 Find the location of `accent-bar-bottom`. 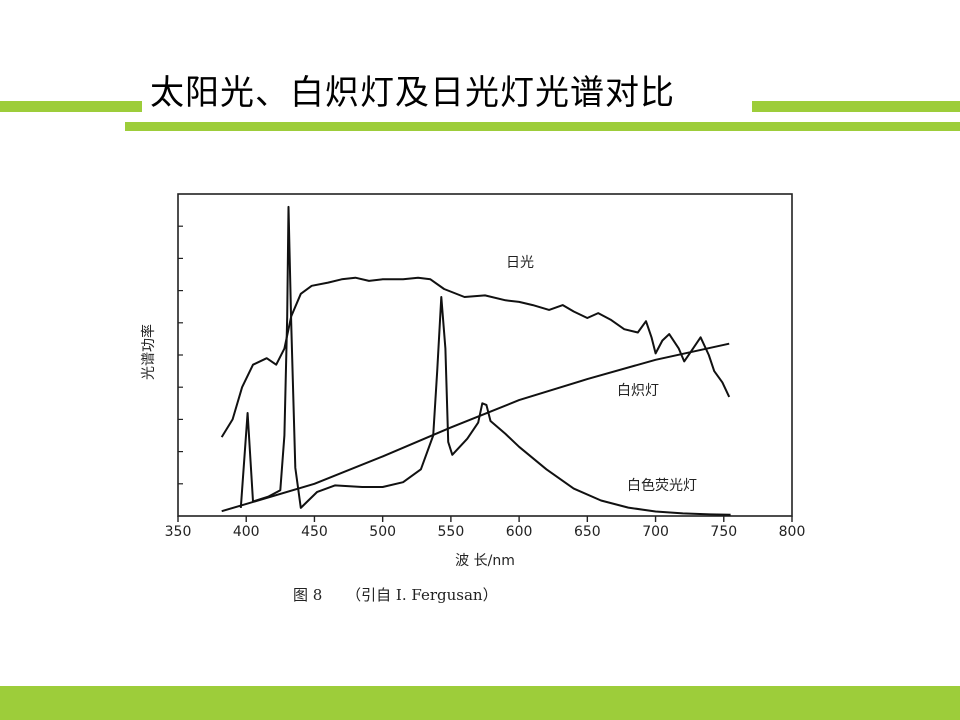

accent-bar-bottom is located at coordinates (480, 703).